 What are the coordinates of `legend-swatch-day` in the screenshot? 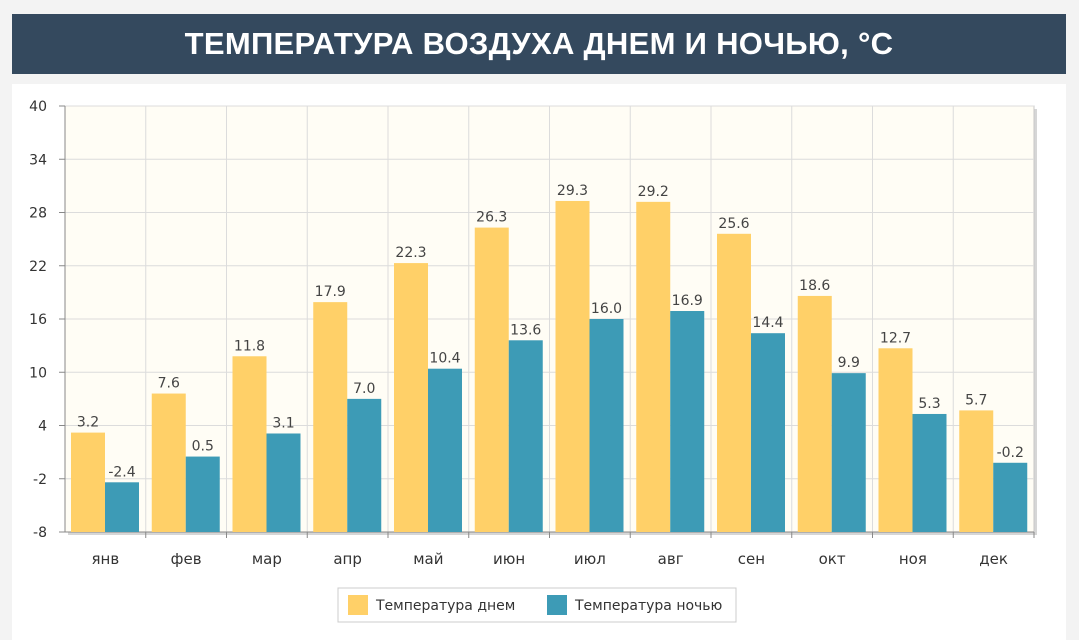 It's located at (358, 605).